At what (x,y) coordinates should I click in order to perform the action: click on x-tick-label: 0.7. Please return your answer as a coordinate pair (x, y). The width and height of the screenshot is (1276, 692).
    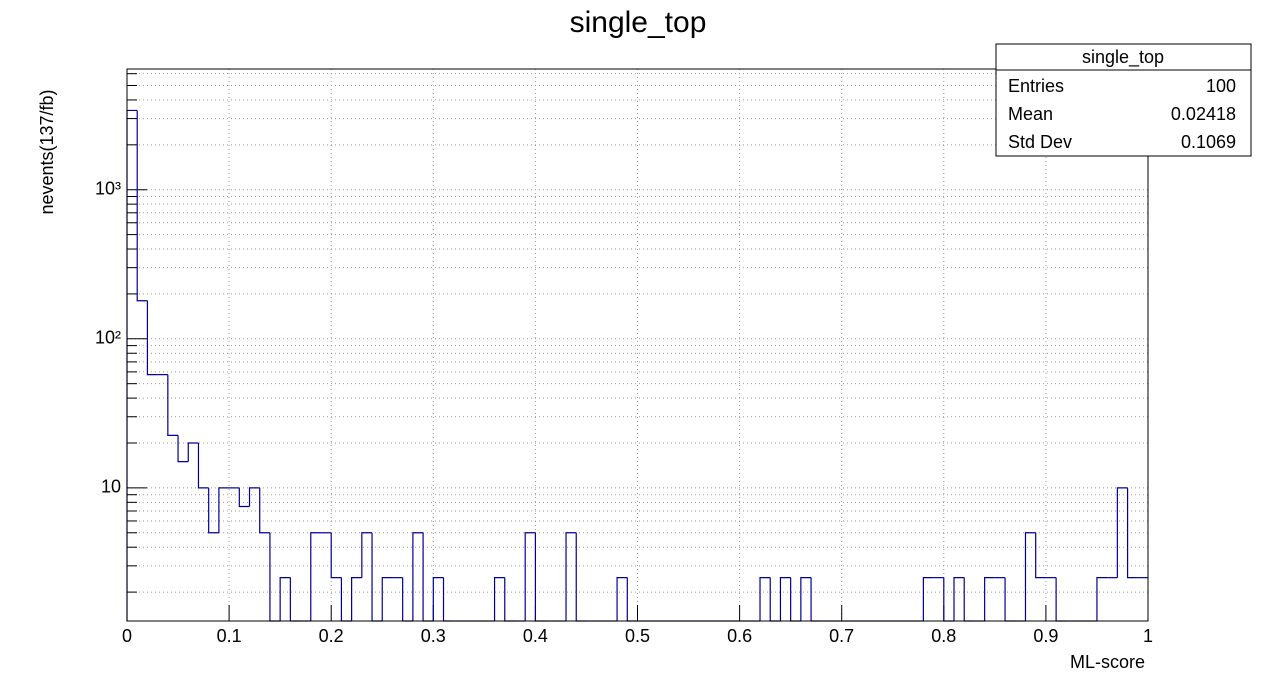
    Looking at the image, I should click on (841, 636).